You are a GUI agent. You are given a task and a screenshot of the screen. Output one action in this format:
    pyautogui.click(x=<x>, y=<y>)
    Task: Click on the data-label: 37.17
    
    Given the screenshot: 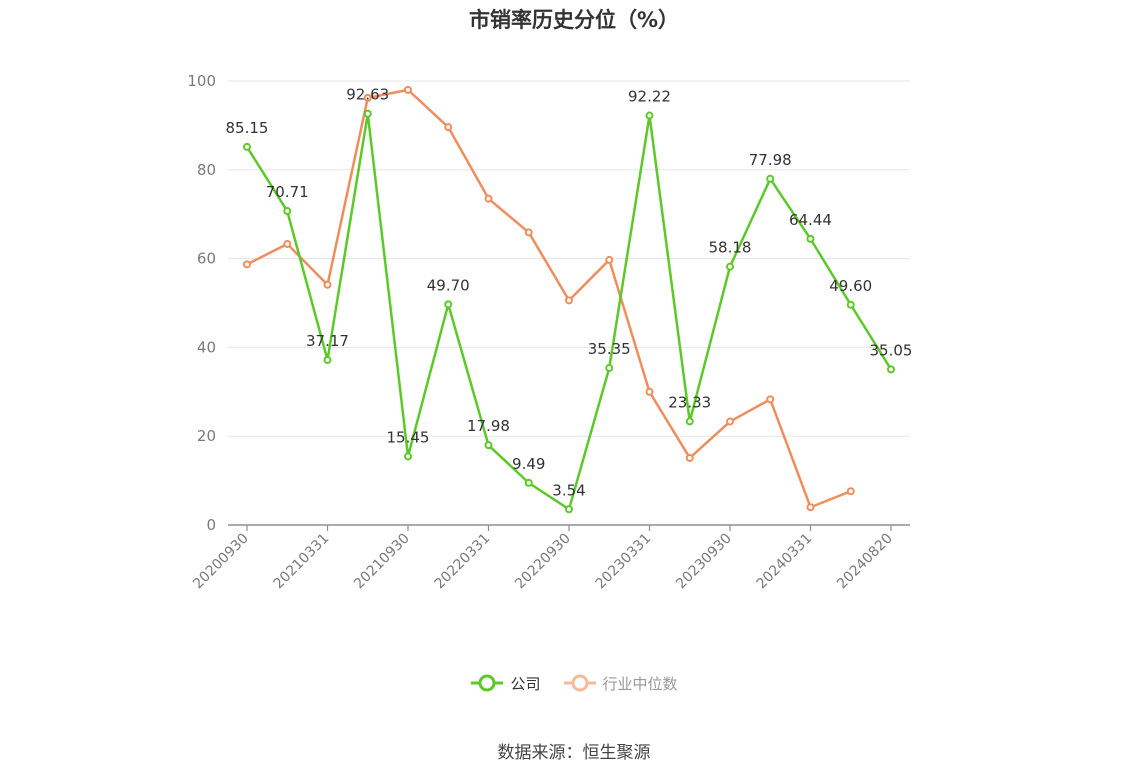 What is the action you would take?
    pyautogui.click(x=327, y=341)
    